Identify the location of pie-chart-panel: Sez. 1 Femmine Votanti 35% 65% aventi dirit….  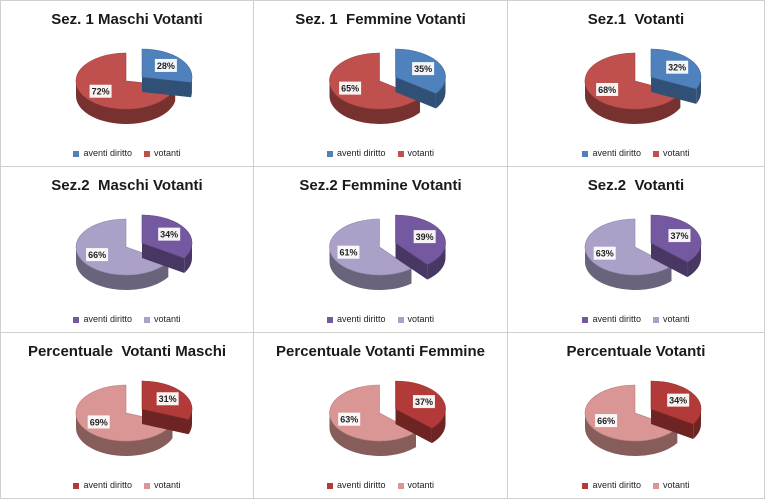
(380, 83).